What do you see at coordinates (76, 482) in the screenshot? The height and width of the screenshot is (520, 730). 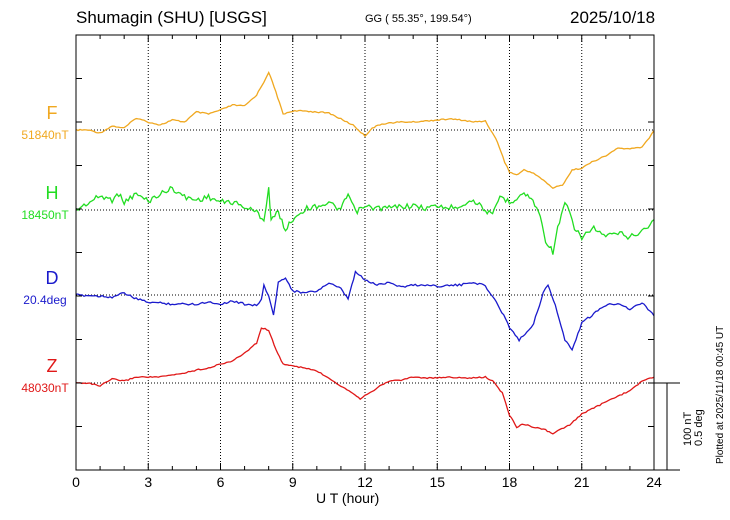 I see `x-tick-label: 0` at bounding box center [76, 482].